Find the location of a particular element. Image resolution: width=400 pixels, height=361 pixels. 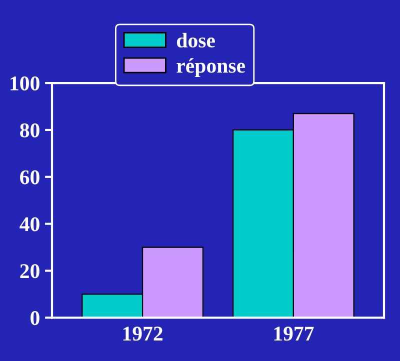

y-tick-label: 60 is located at coordinates (30, 177).